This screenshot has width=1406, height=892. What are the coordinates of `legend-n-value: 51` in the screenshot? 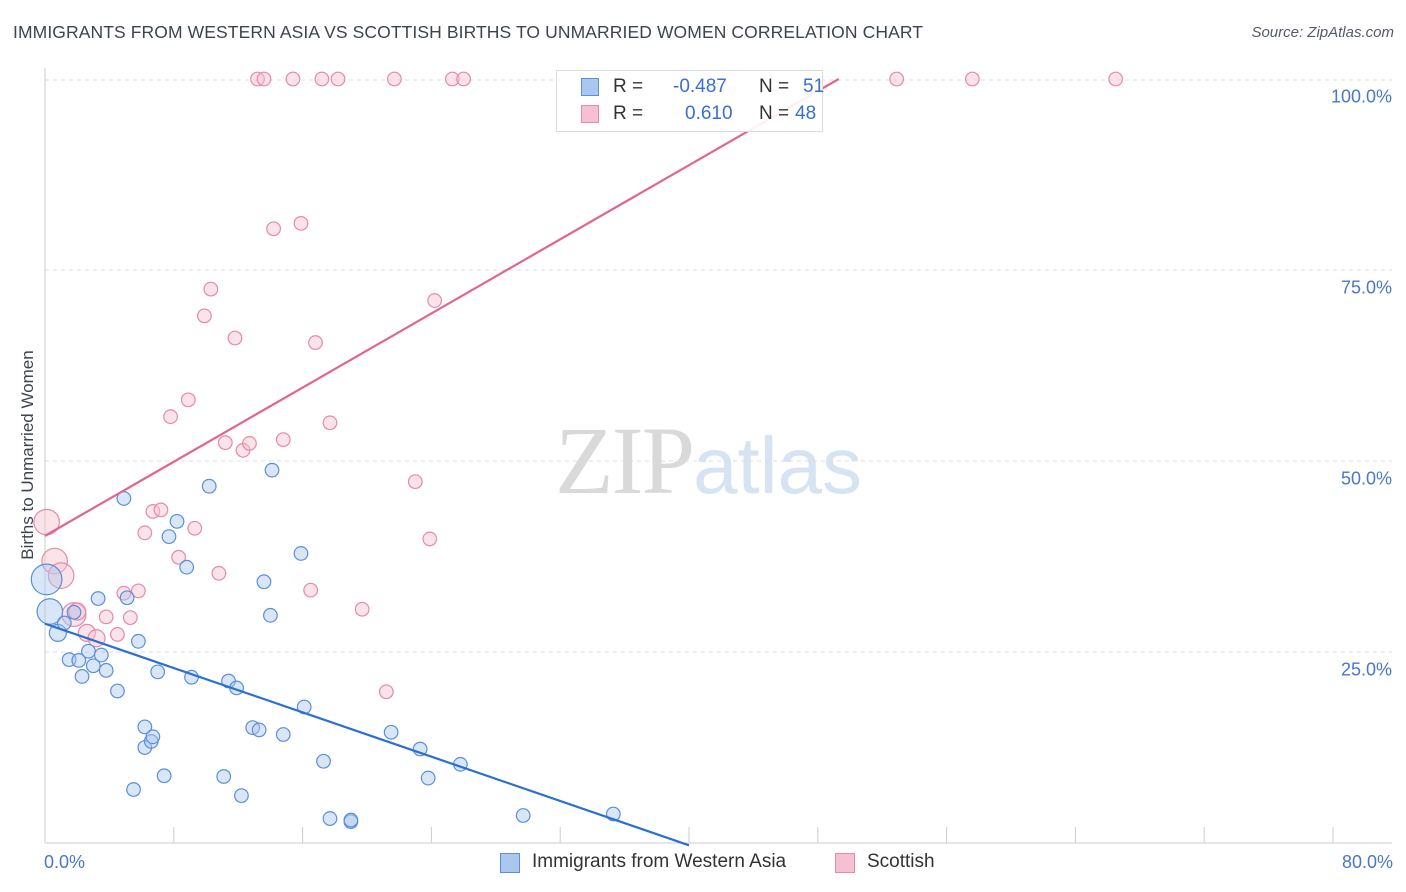 It's located at (814, 86).